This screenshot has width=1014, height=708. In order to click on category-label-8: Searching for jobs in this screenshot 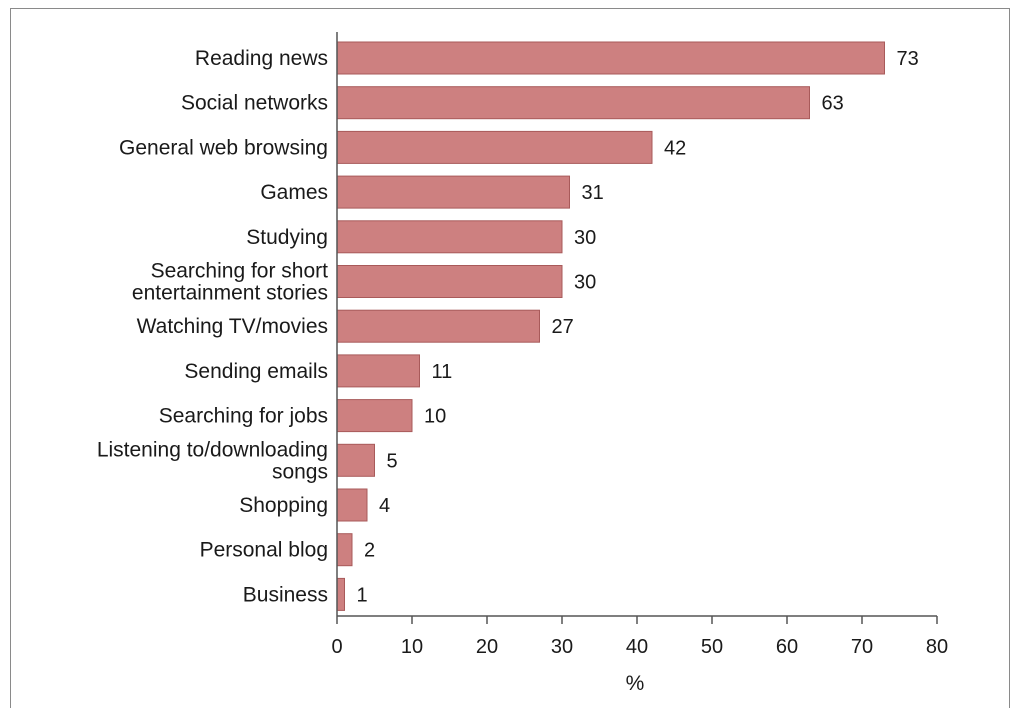, I will do `click(243, 416)`.